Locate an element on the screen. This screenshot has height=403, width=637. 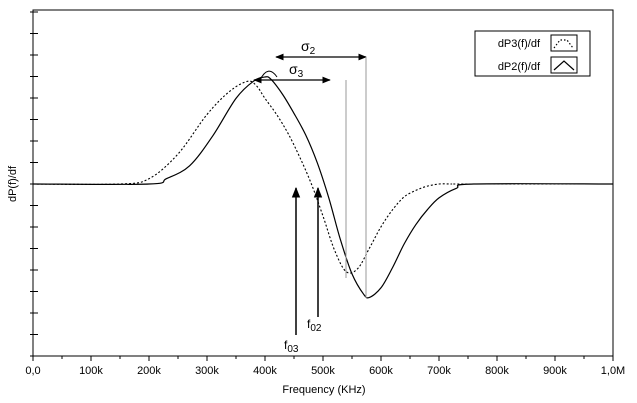
f02-label: f02 is located at coordinates (314, 325).